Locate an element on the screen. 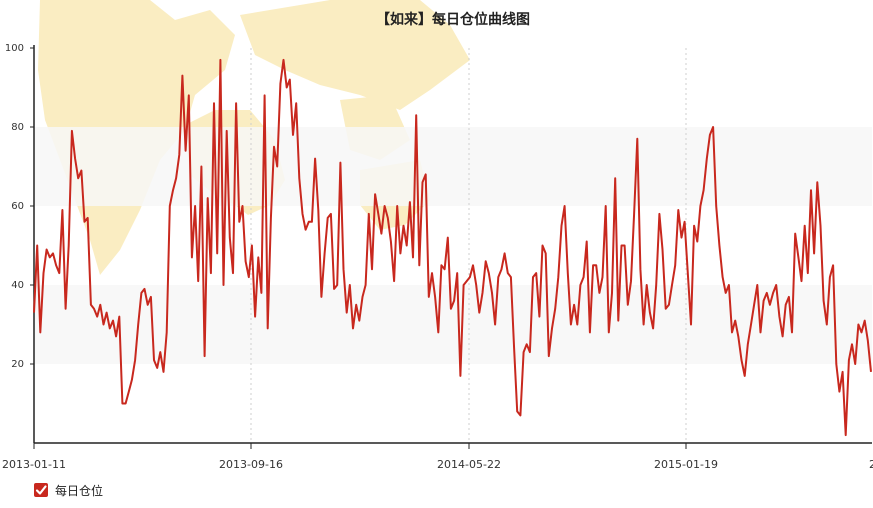 This screenshot has width=873, height=508. chart-title: 【如来】每日仓位曲线图 is located at coordinates (453, 19).